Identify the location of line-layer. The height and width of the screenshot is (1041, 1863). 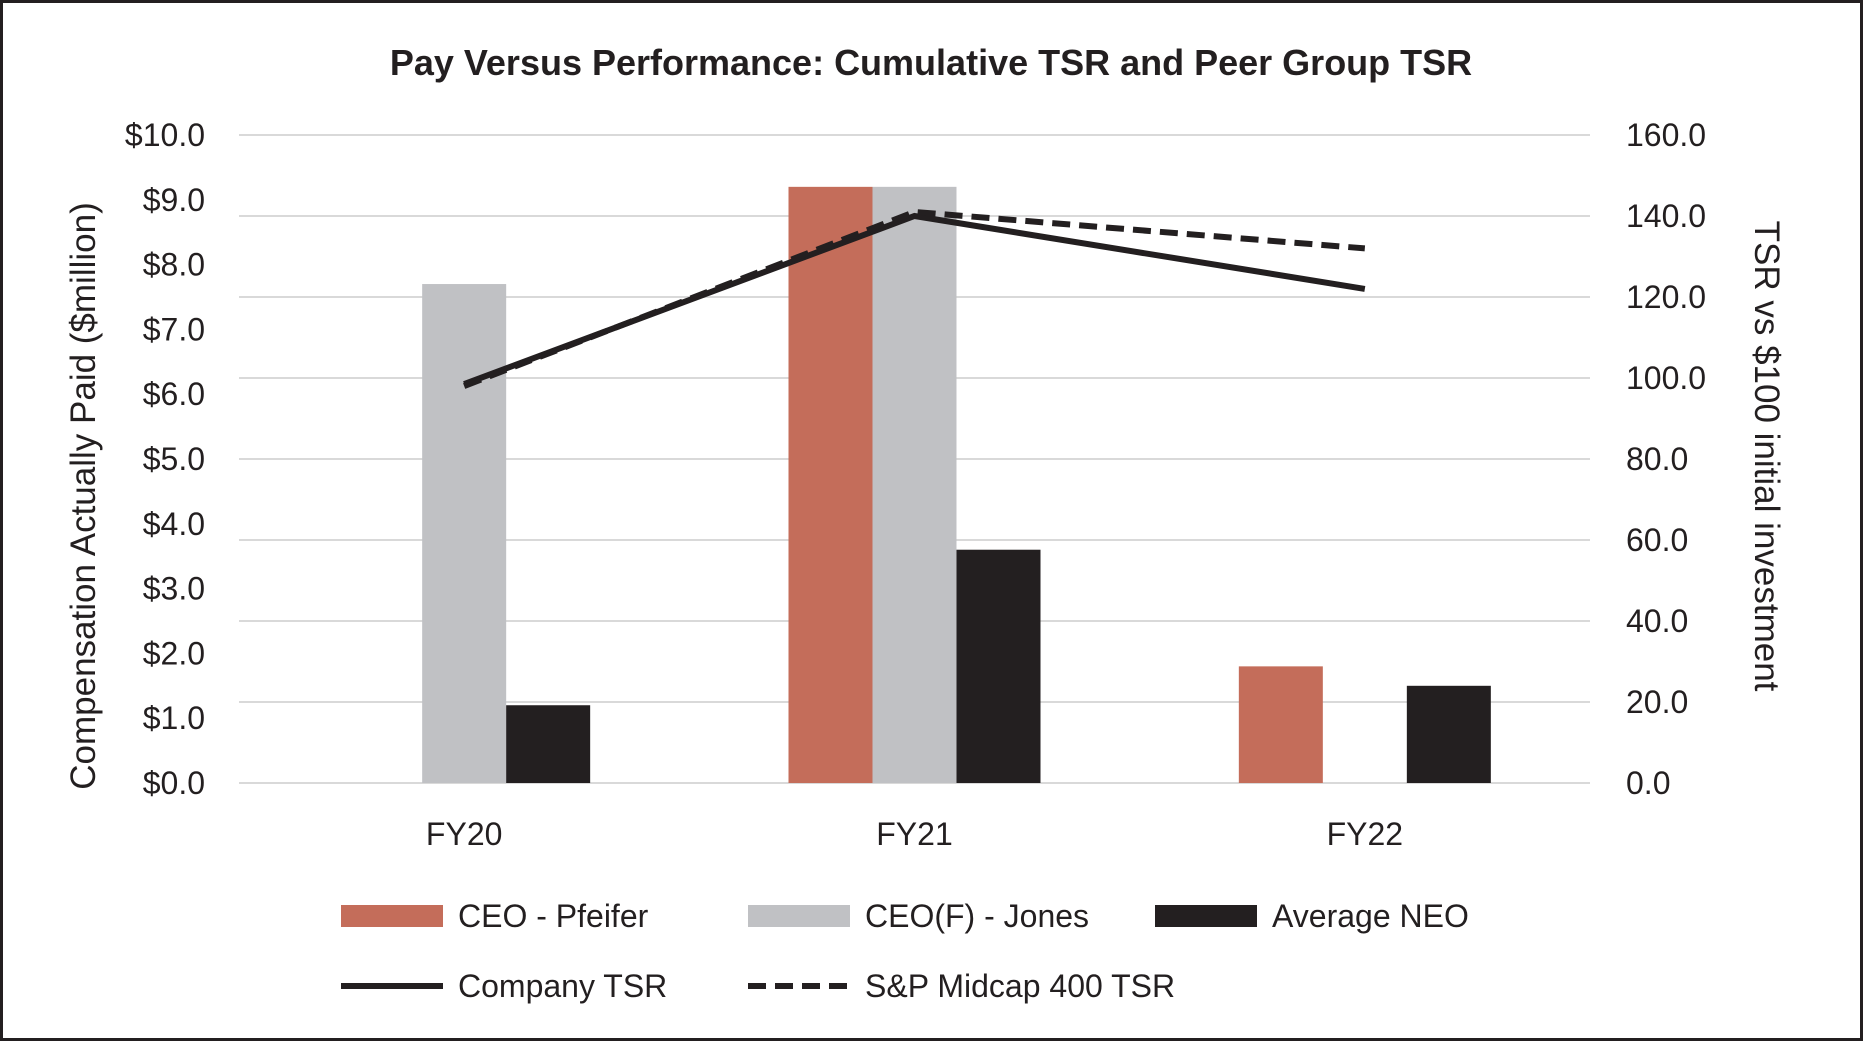
(914, 298).